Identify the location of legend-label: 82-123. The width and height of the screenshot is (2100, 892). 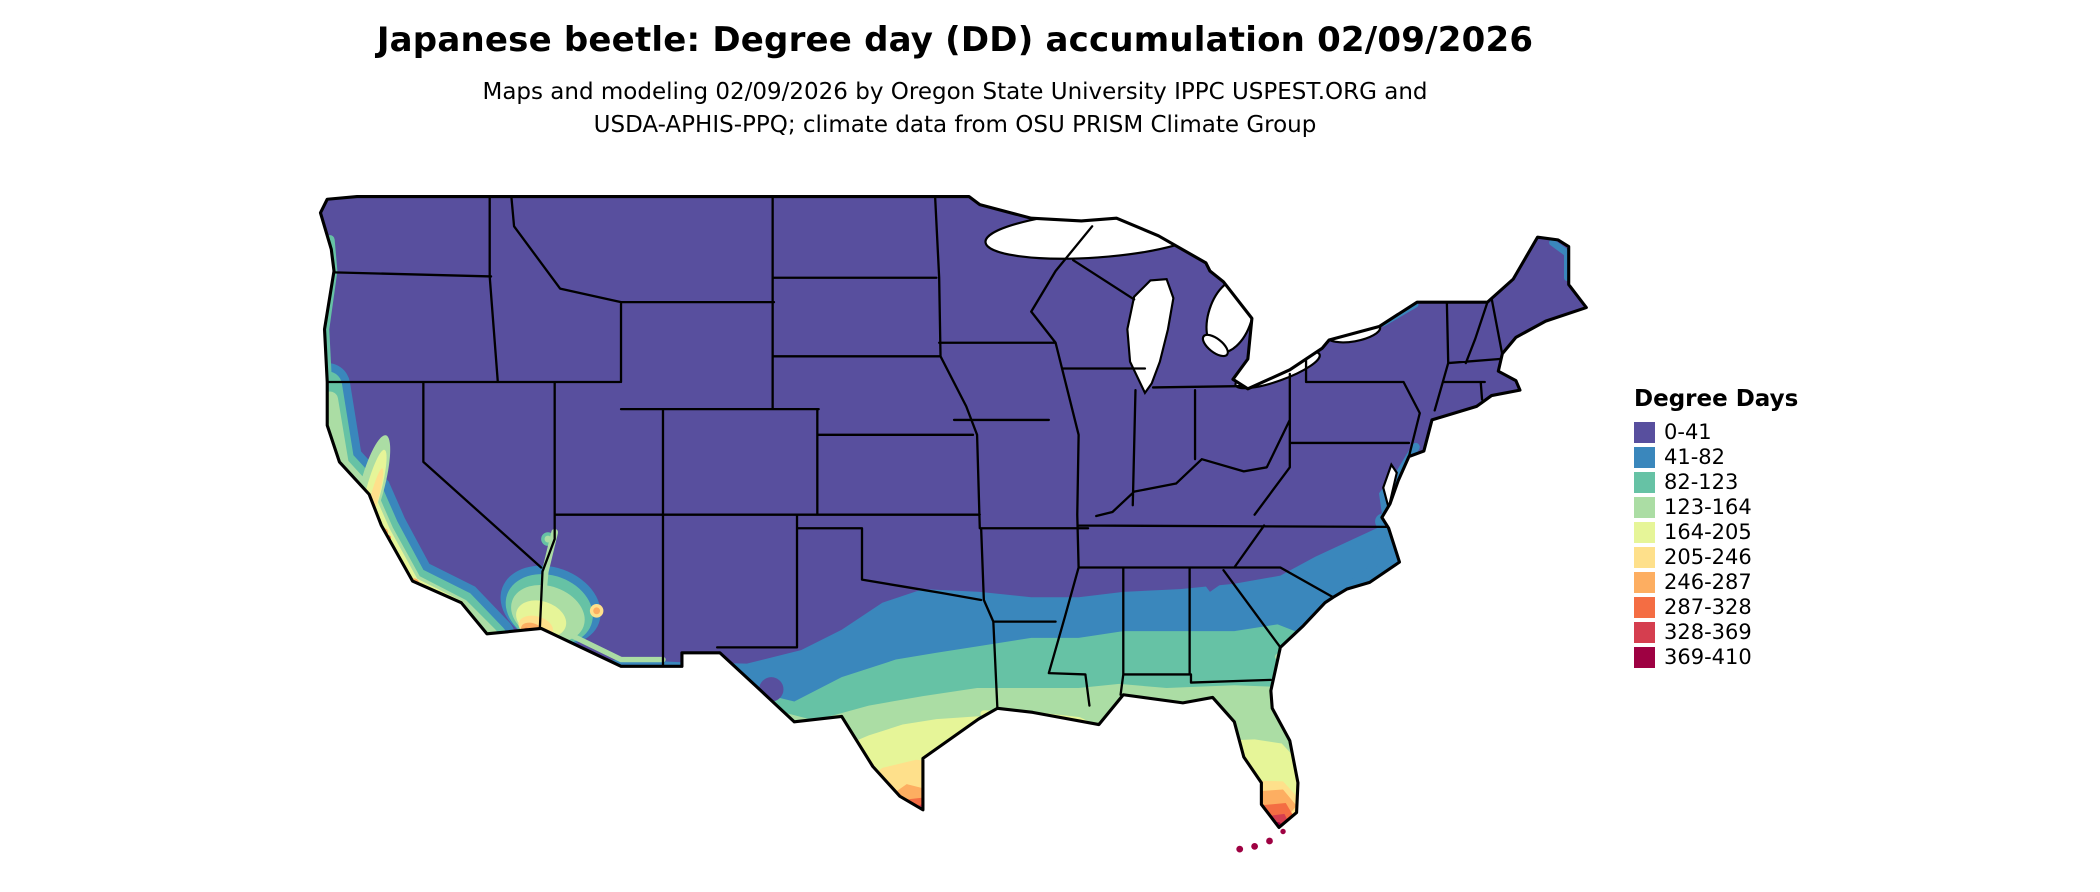
(1701, 482).